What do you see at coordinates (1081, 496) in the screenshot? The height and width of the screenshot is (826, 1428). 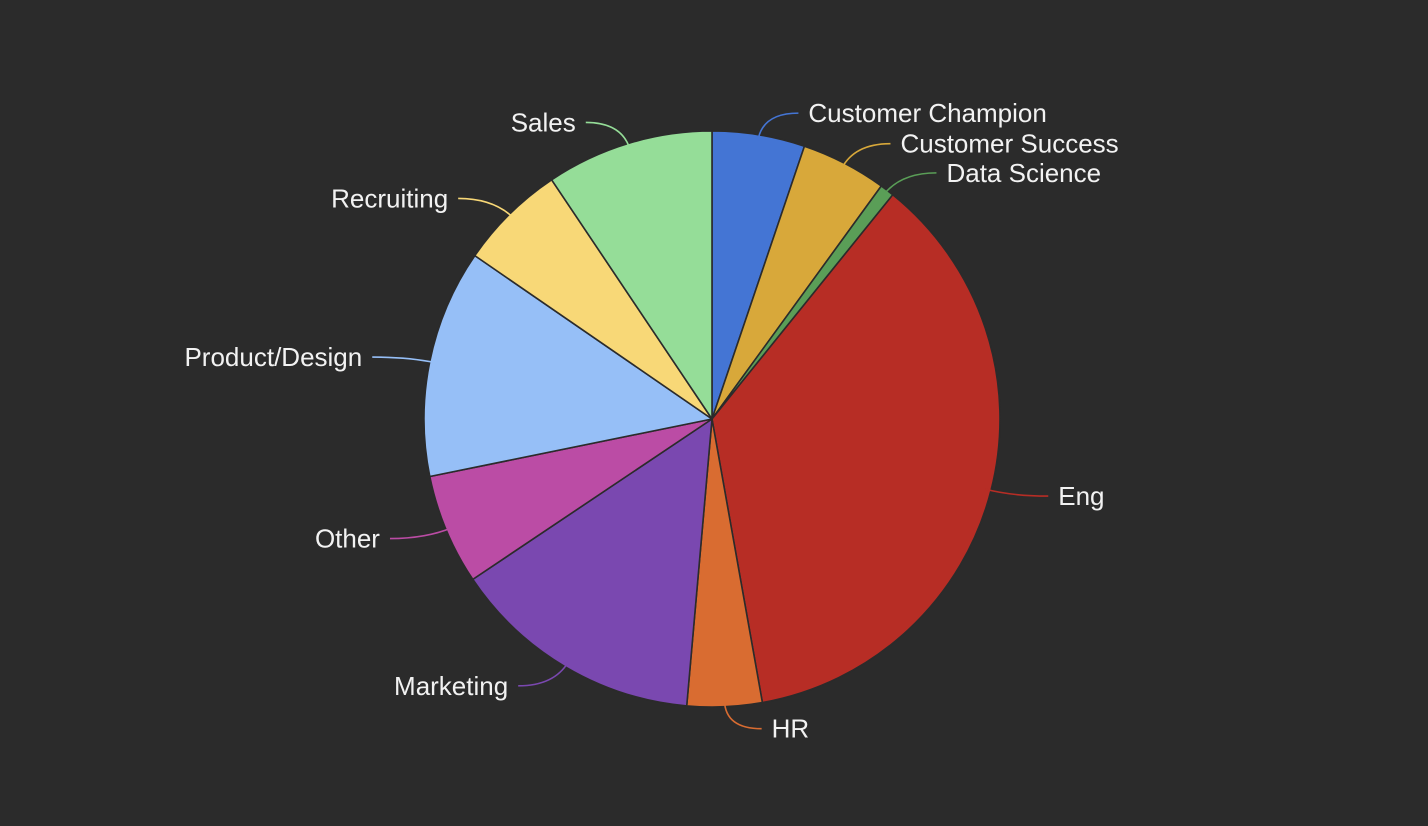 I see `slice-label-eng: Eng` at bounding box center [1081, 496].